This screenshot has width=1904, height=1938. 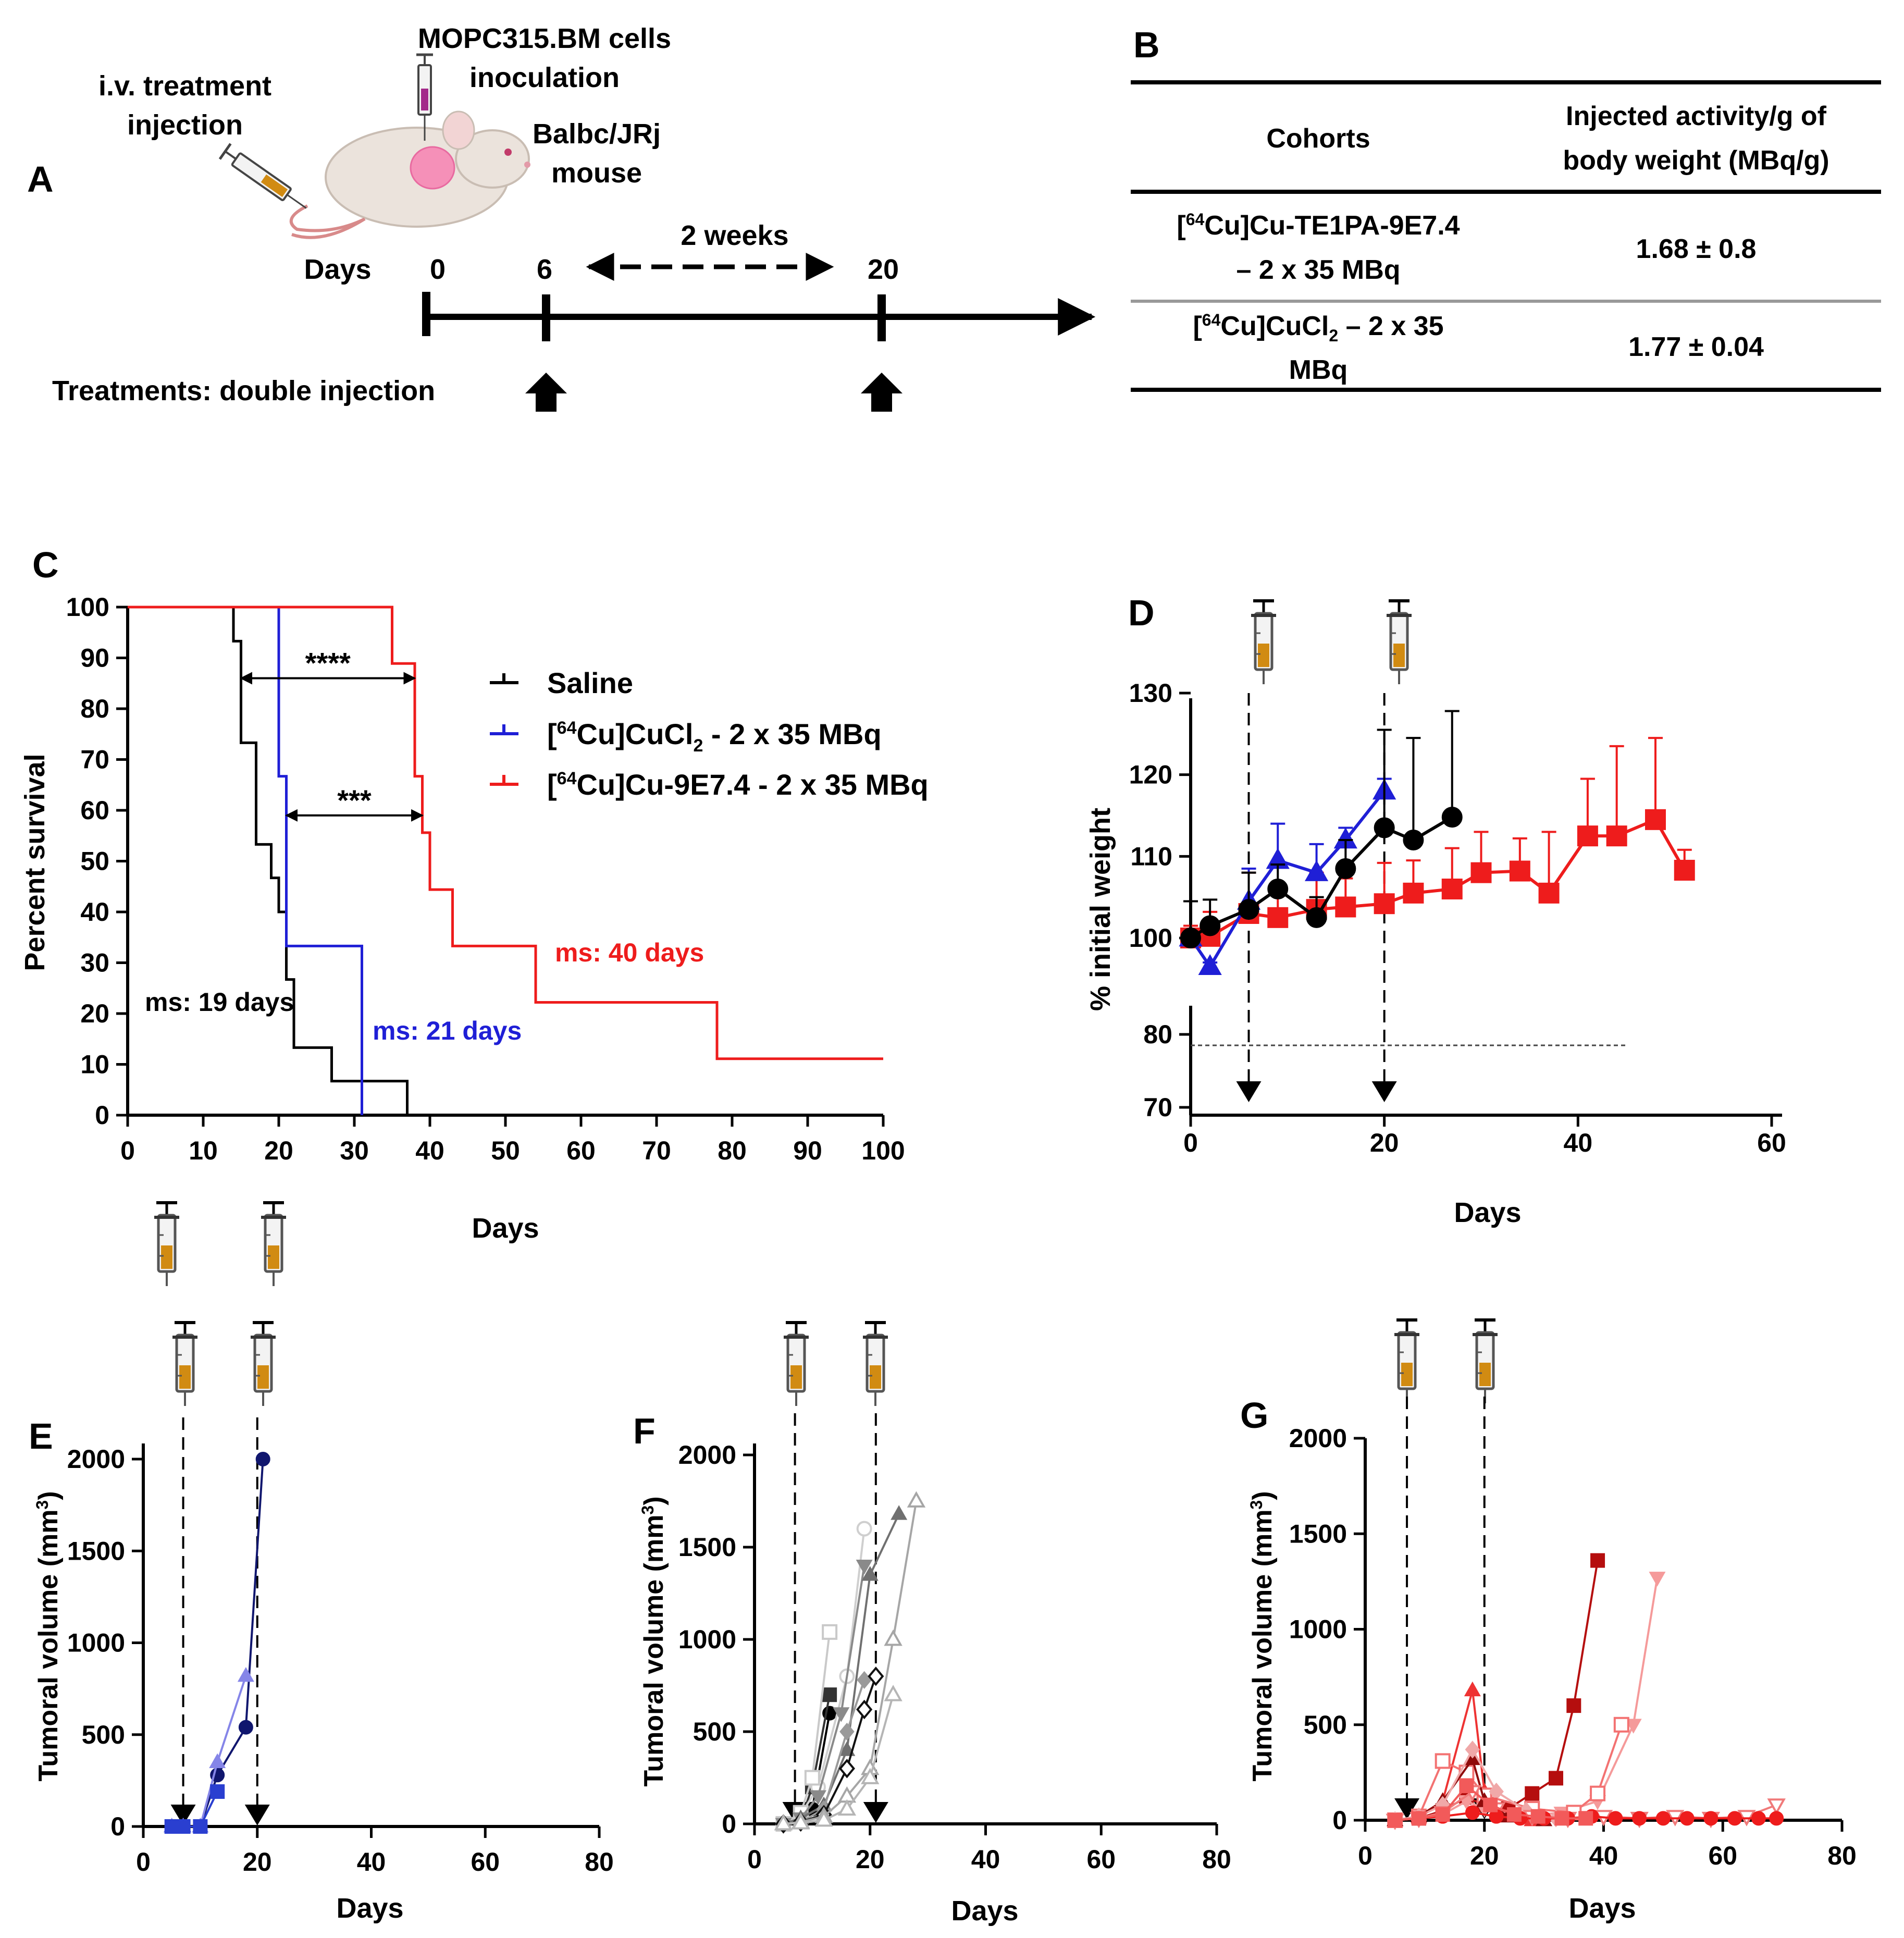 I want to click on g-ytick-label: 1000, so click(x=1318, y=1629).